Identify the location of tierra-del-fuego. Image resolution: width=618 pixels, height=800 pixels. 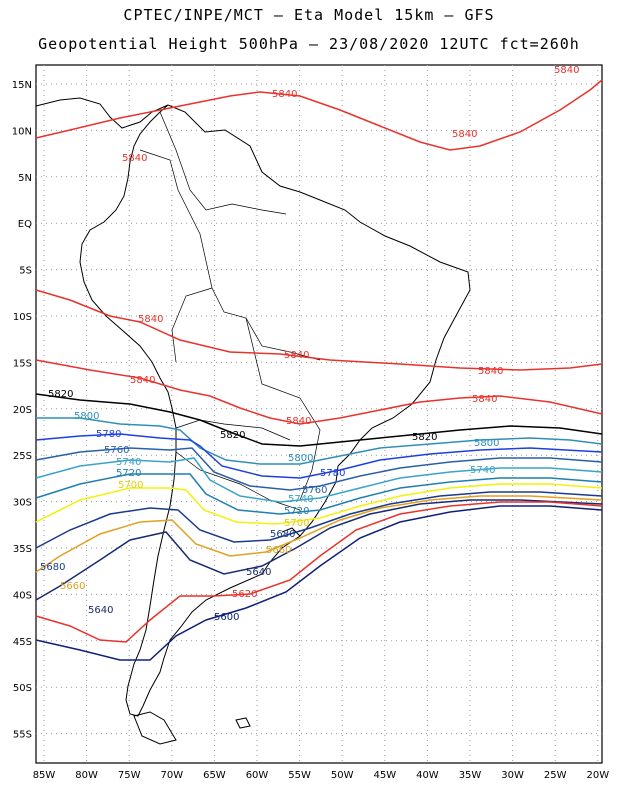
(155, 728).